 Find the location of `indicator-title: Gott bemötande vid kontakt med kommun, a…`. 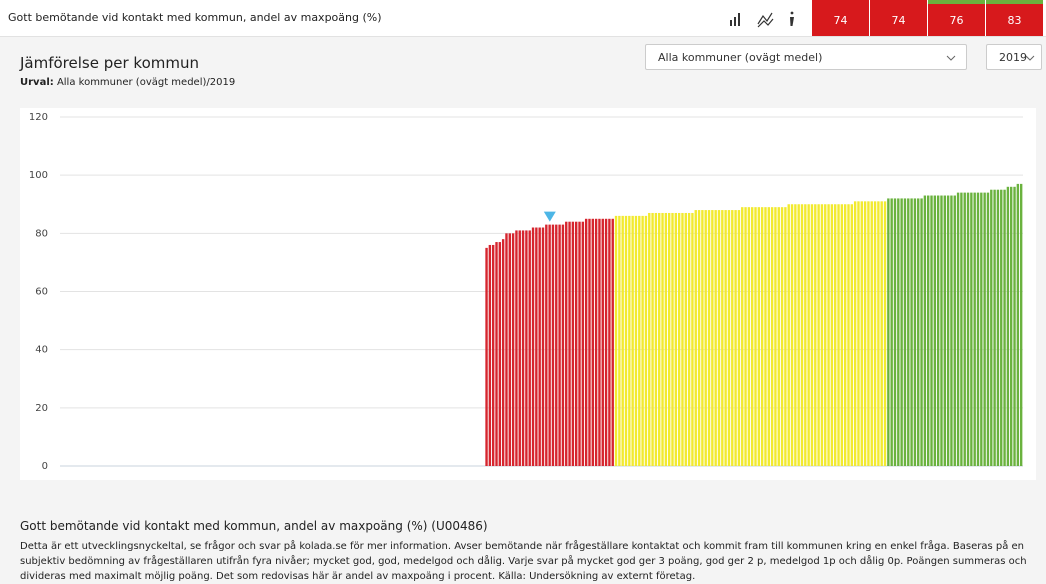

indicator-title: Gott bemötande vid kontakt med kommun, a… is located at coordinates (195, 17).